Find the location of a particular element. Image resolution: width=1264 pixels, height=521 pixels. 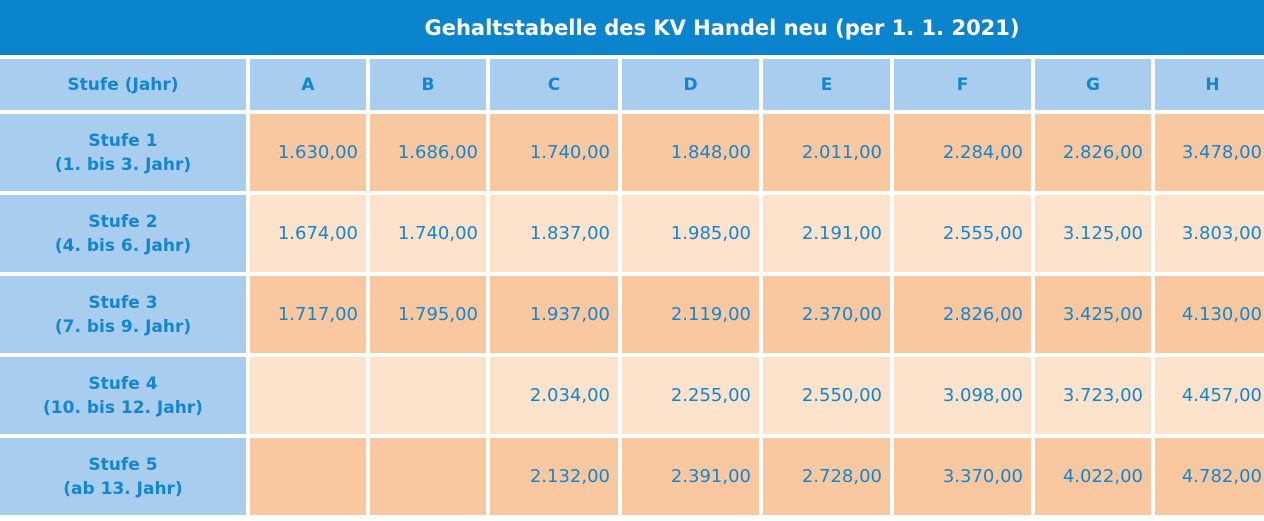

row-label-stufe-4: Stufe 4 (10. bis 12. Jahr) is located at coordinates (123, 393).